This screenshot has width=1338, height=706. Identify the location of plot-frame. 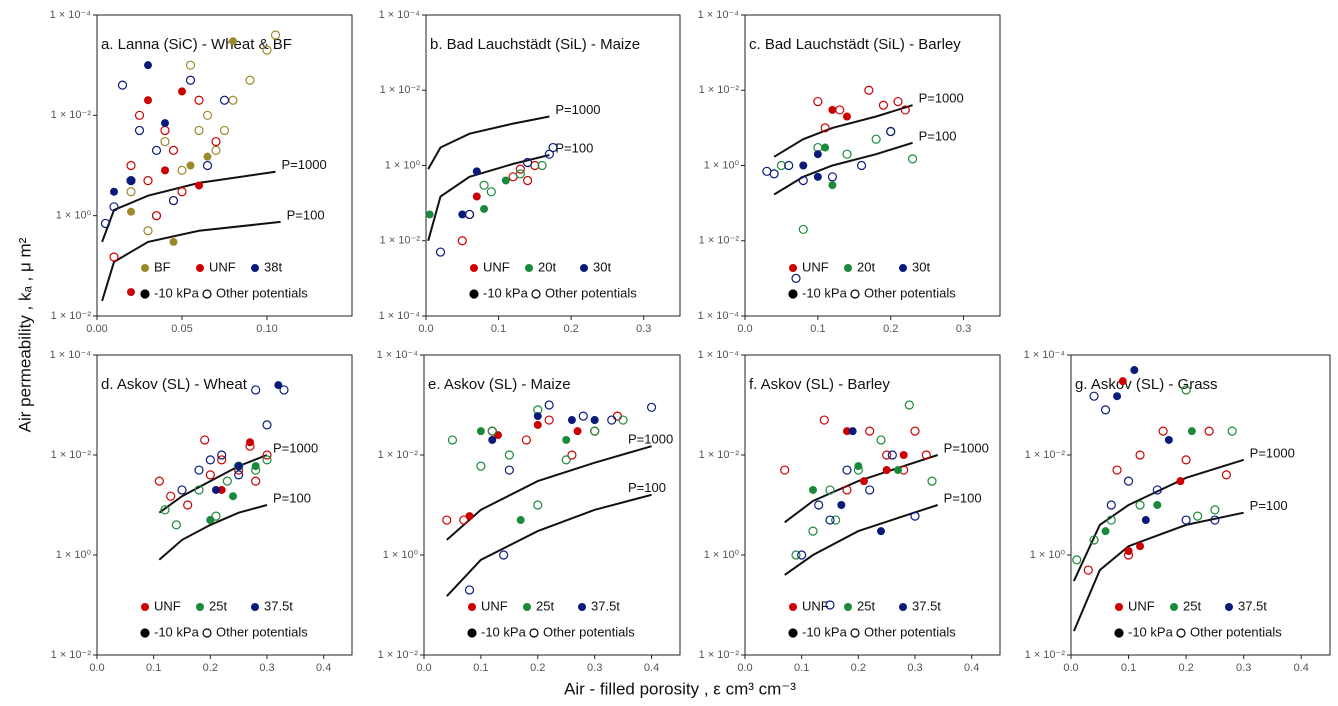
(224, 165).